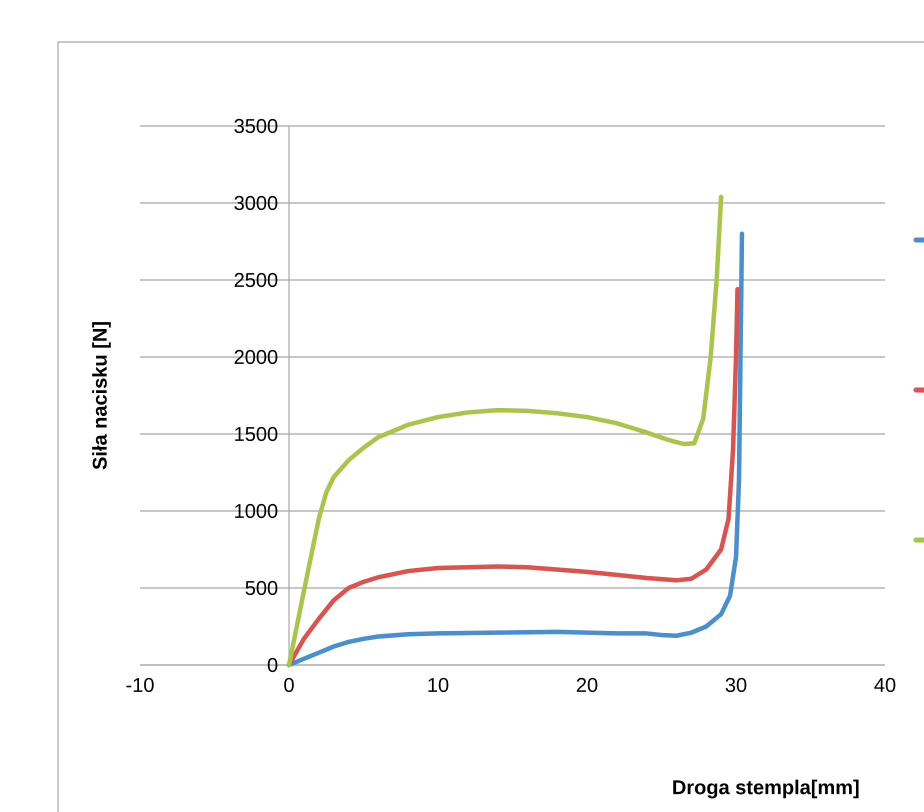  Describe the element at coordinates (256, 511) in the screenshot. I see `y-tick-label: 1000` at that location.